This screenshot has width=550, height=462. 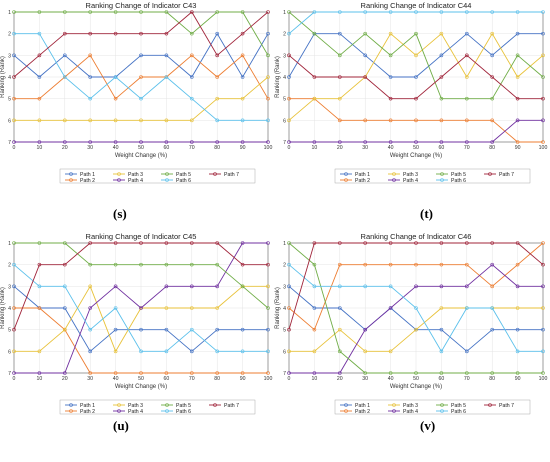 I want to click on y-tick-label: 6, so click(x=284, y=121).